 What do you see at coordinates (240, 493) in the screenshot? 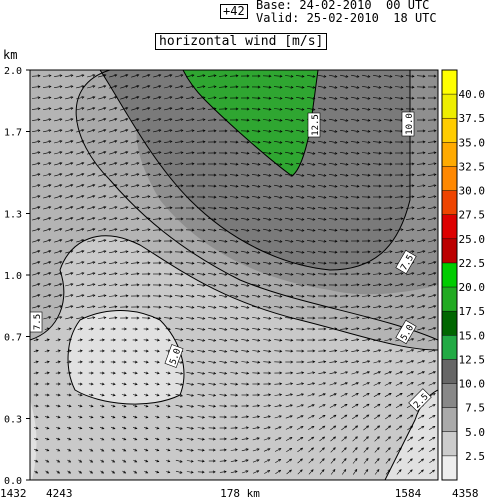
I see `x-tick-label: 178 km` at bounding box center [240, 493].